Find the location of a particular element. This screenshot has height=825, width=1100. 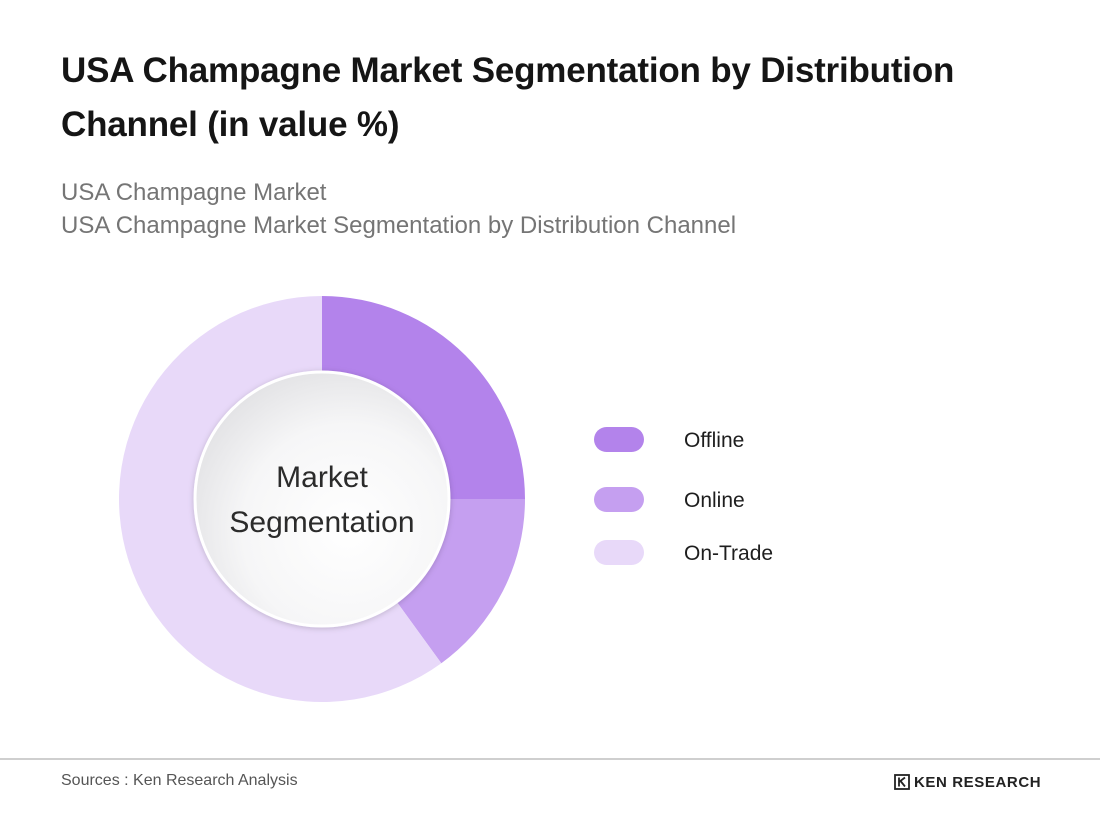

ken-research-logo-icon is located at coordinates (902, 782).